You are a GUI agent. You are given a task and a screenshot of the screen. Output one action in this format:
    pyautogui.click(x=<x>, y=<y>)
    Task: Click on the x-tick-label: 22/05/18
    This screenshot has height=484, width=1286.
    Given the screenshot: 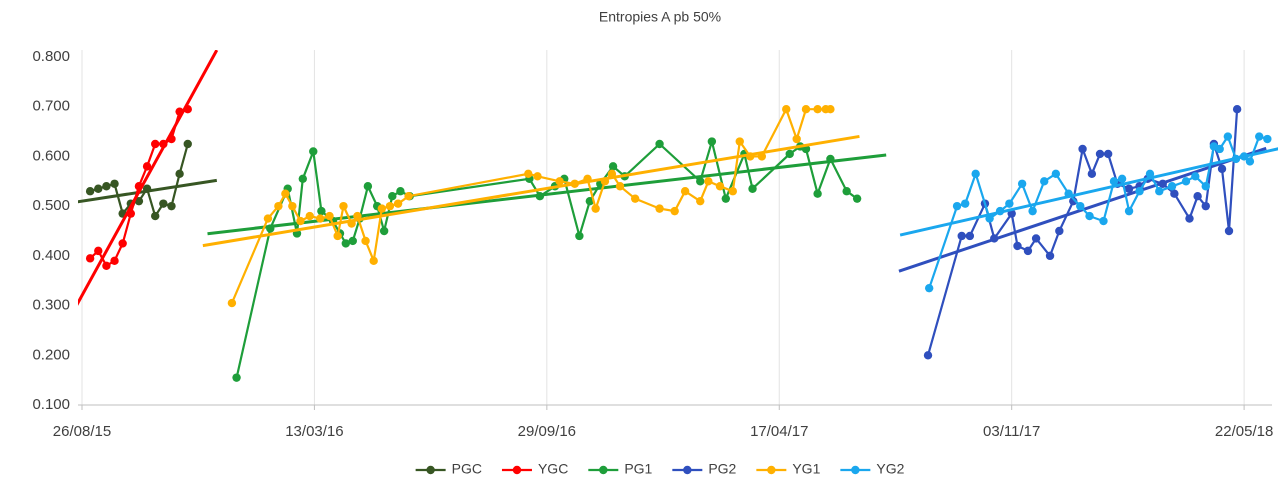 What is the action you would take?
    pyautogui.click(x=1244, y=431)
    